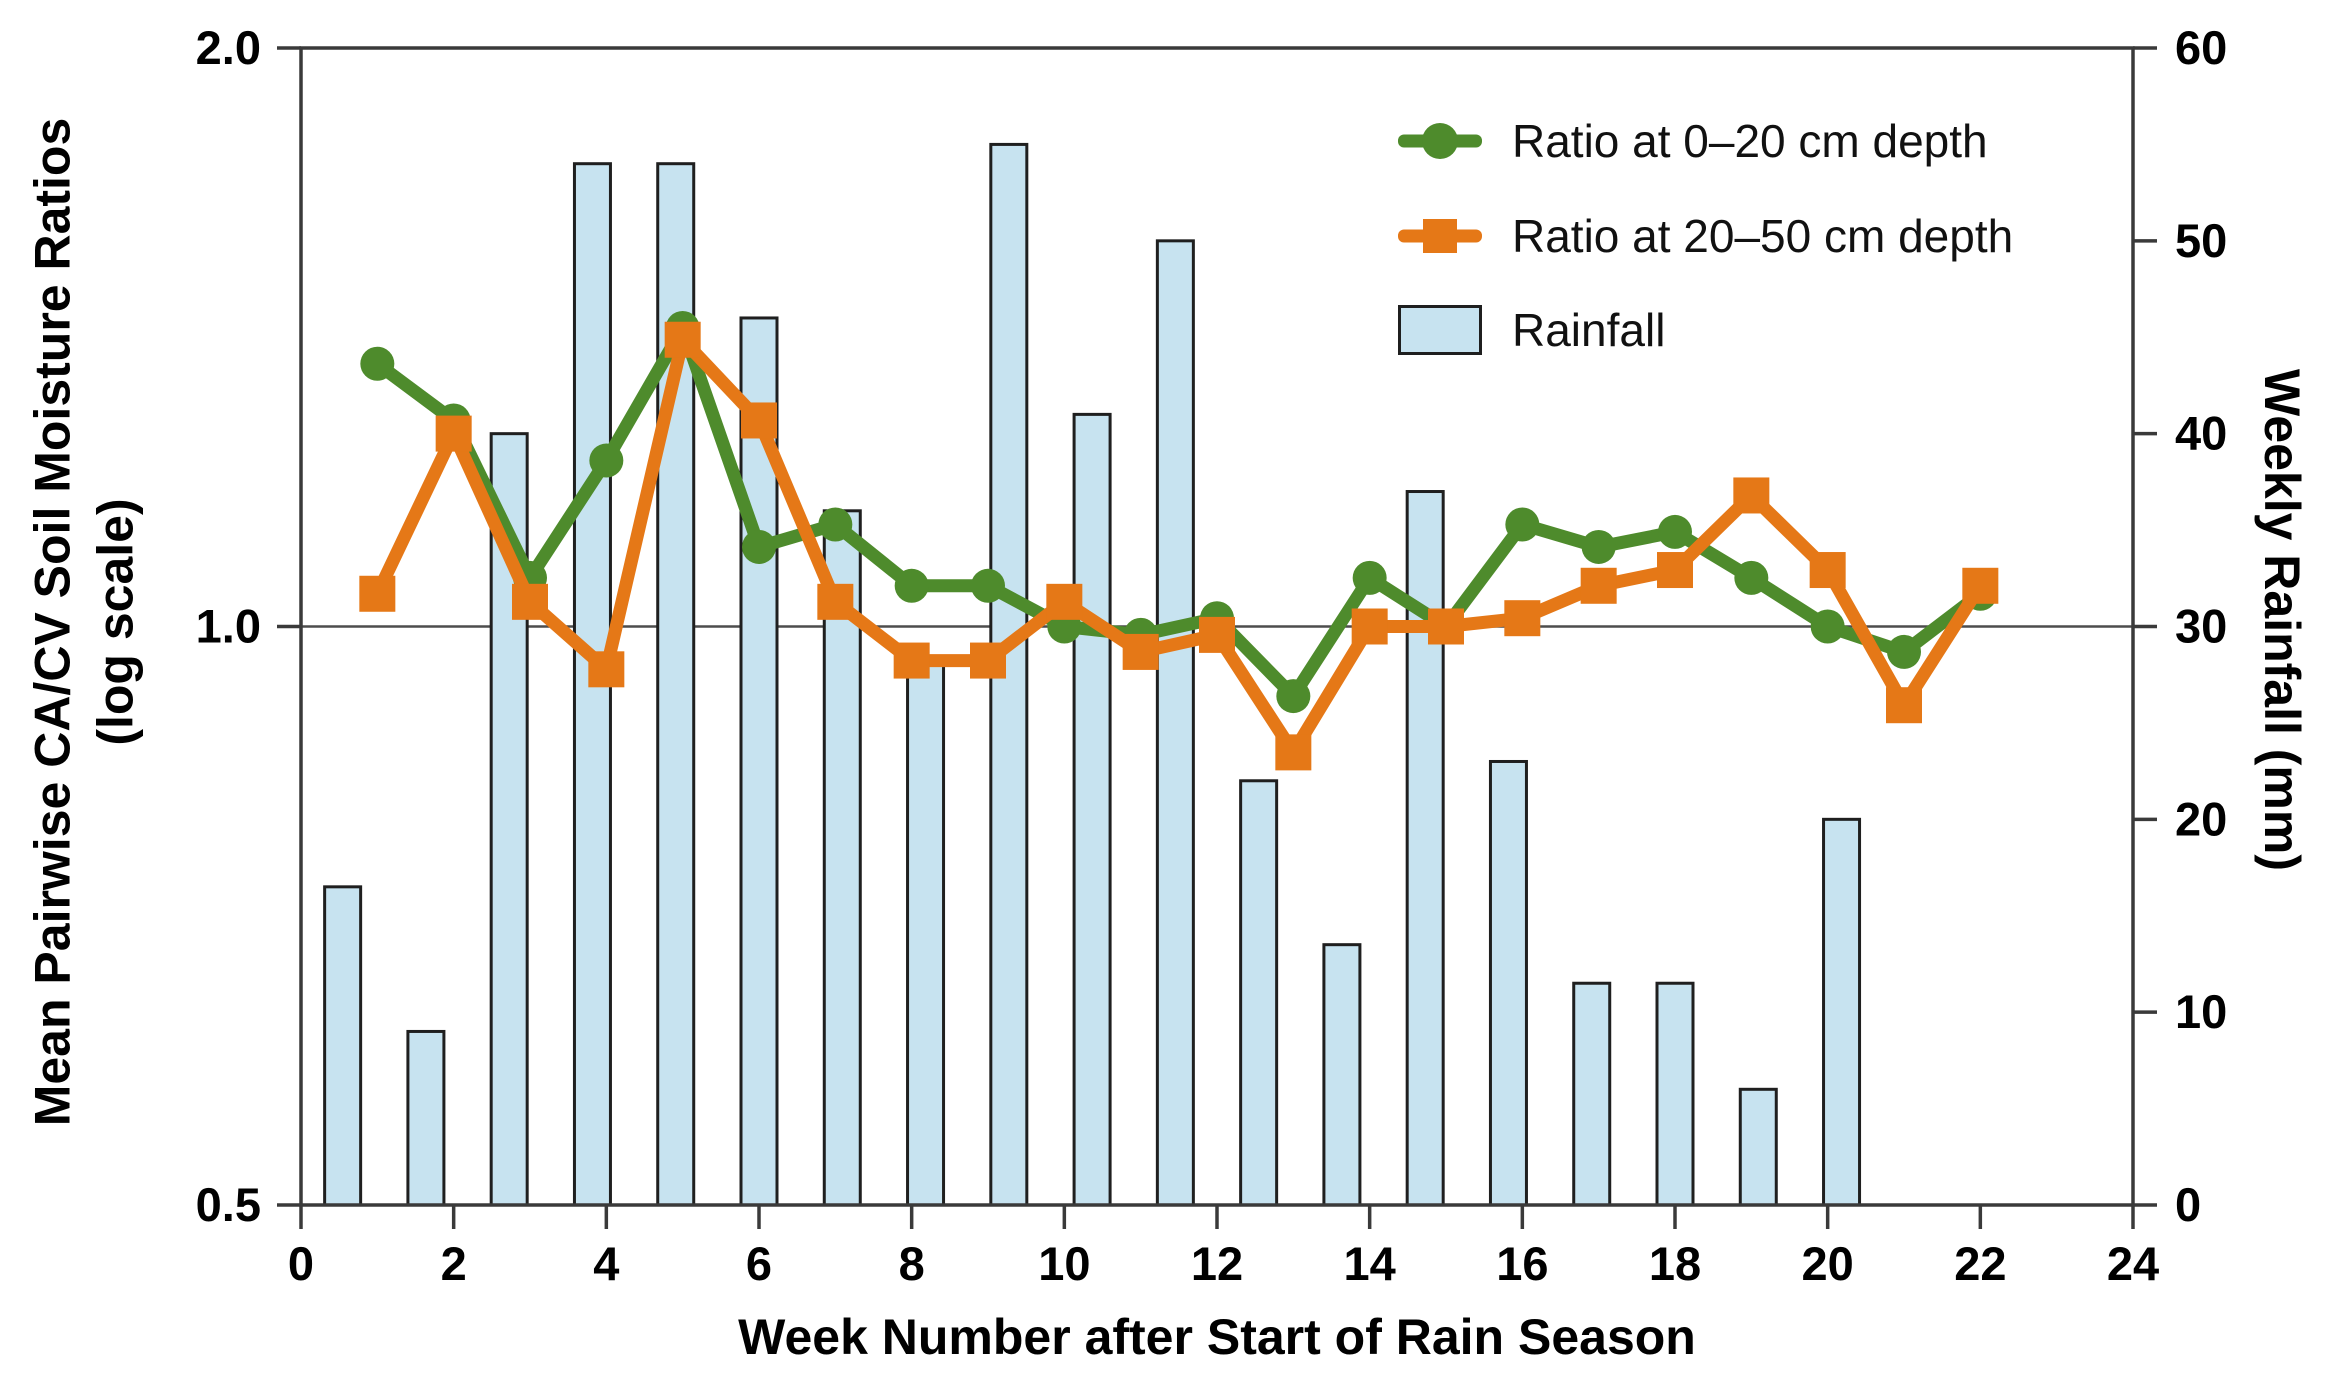 This screenshot has height=1393, width=2332. I want to click on y-right-tick-label: 40, so click(2201, 433).